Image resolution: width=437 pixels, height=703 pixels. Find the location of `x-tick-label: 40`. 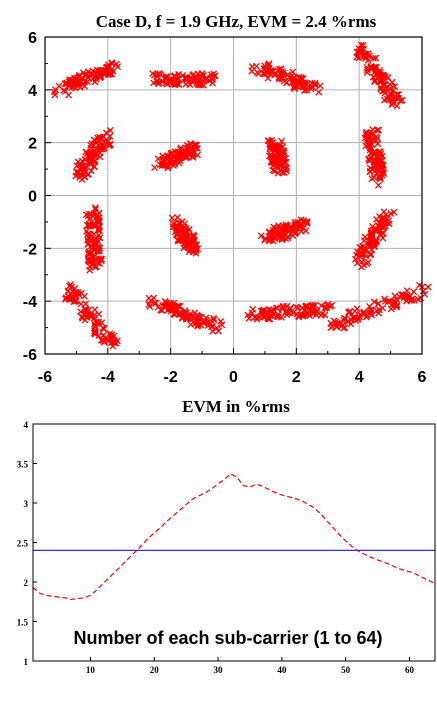

x-tick-label: 40 is located at coordinates (282, 670).